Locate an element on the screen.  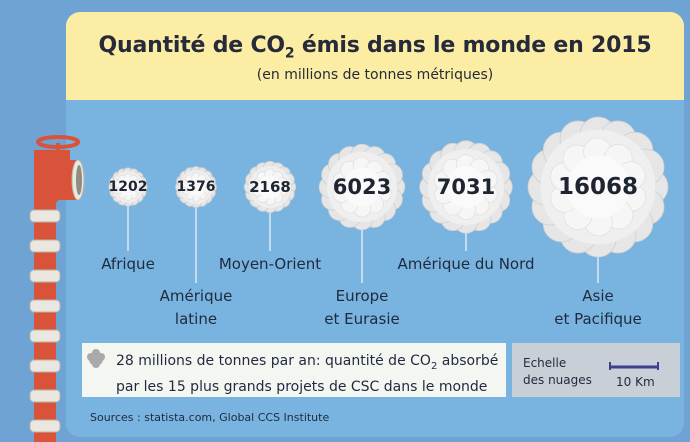
region-label-line: latine is located at coordinates (196, 319).